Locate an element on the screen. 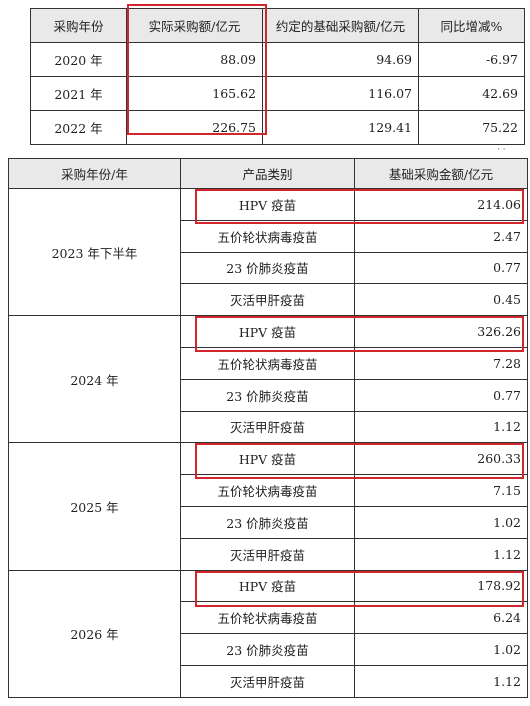 The image size is (530, 706). cell-year: 2020 年 is located at coordinates (78, 59).